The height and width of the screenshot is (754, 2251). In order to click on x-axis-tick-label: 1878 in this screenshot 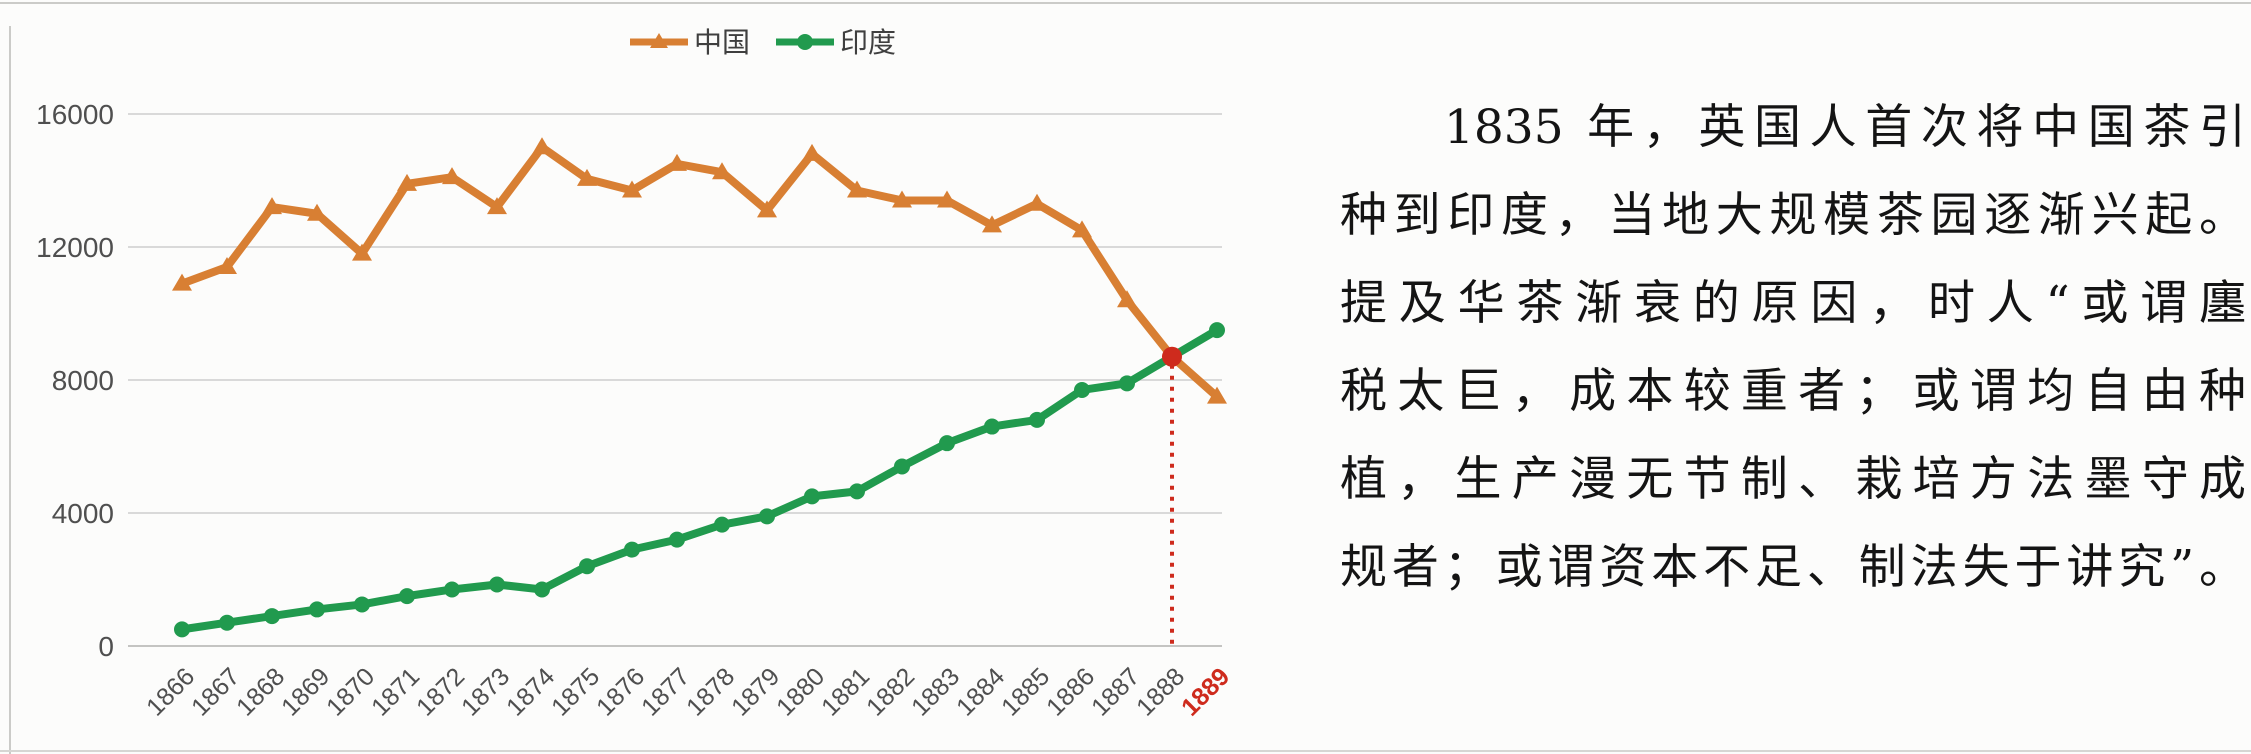, I will do `click(710, 691)`.